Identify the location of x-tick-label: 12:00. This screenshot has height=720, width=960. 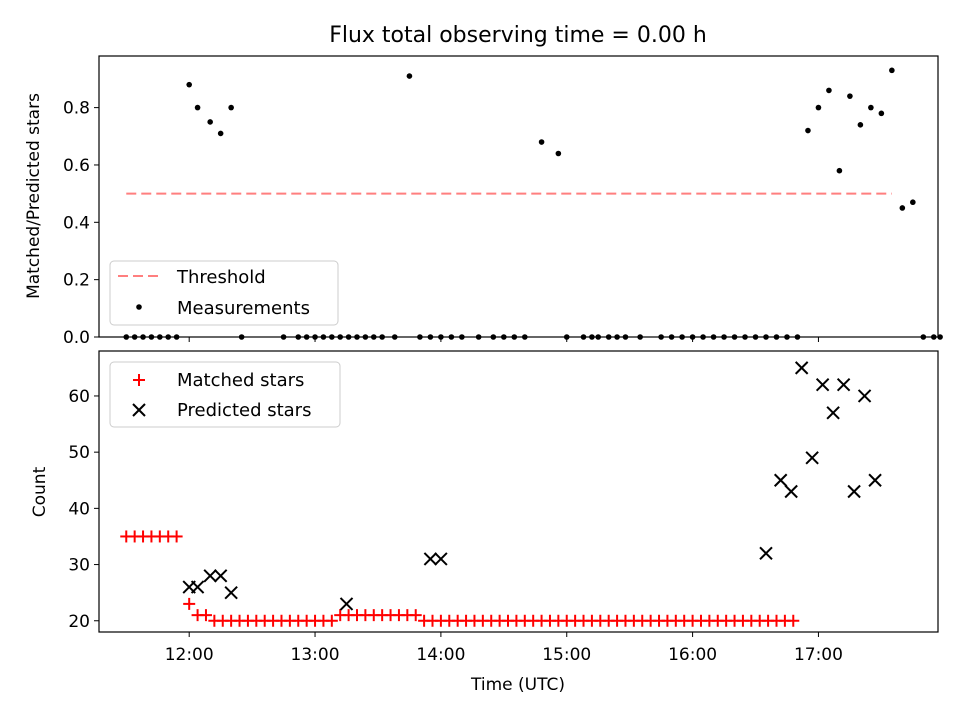
(189, 655).